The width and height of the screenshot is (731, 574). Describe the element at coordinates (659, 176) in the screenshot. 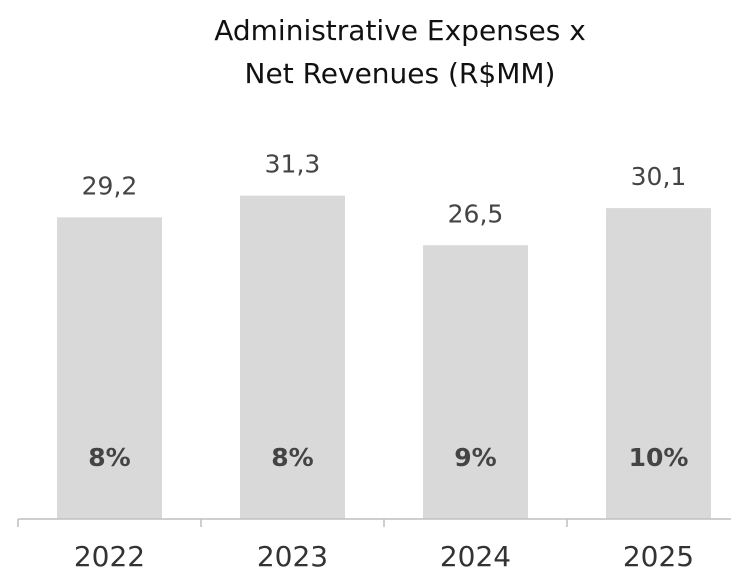

I see `data-label: 30,1` at that location.